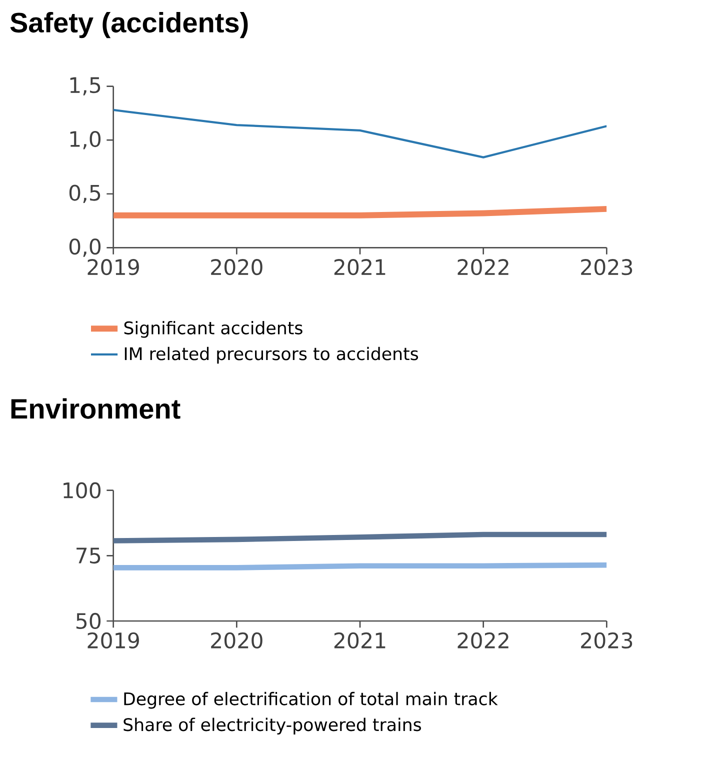 This screenshot has height=781, width=717. Describe the element at coordinates (82, 490) in the screenshot. I see `y-tick-label: 100` at that location.